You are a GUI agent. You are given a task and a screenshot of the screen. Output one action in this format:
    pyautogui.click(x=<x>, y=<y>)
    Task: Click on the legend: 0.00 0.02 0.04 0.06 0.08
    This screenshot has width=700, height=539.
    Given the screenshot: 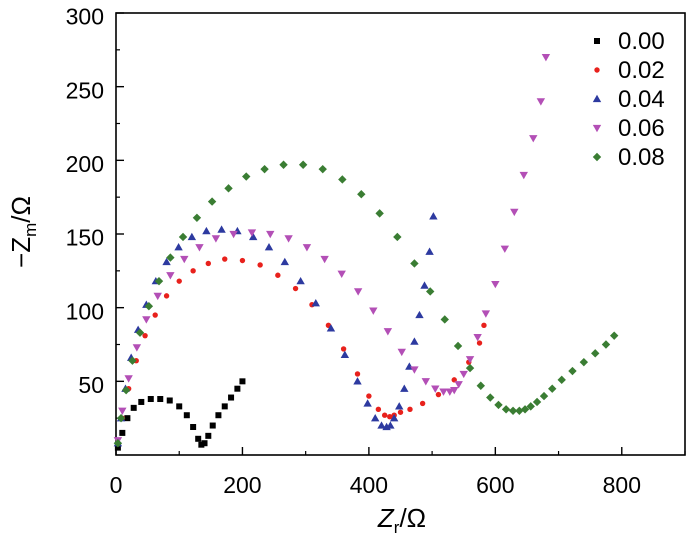 What is the action you would take?
    pyautogui.click(x=628, y=99)
    